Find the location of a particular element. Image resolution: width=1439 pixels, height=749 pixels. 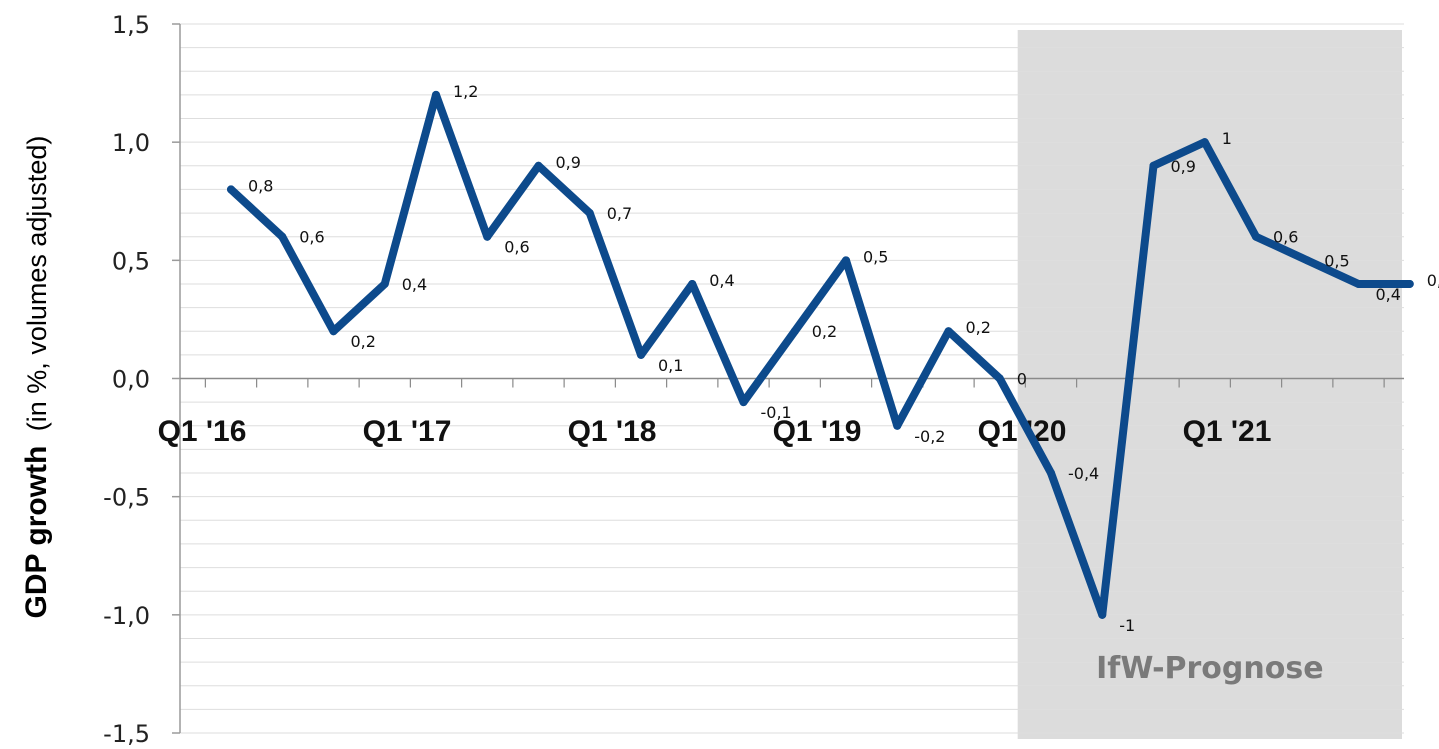

forecast-label: IfW-Prognose is located at coordinates (1209, 668).